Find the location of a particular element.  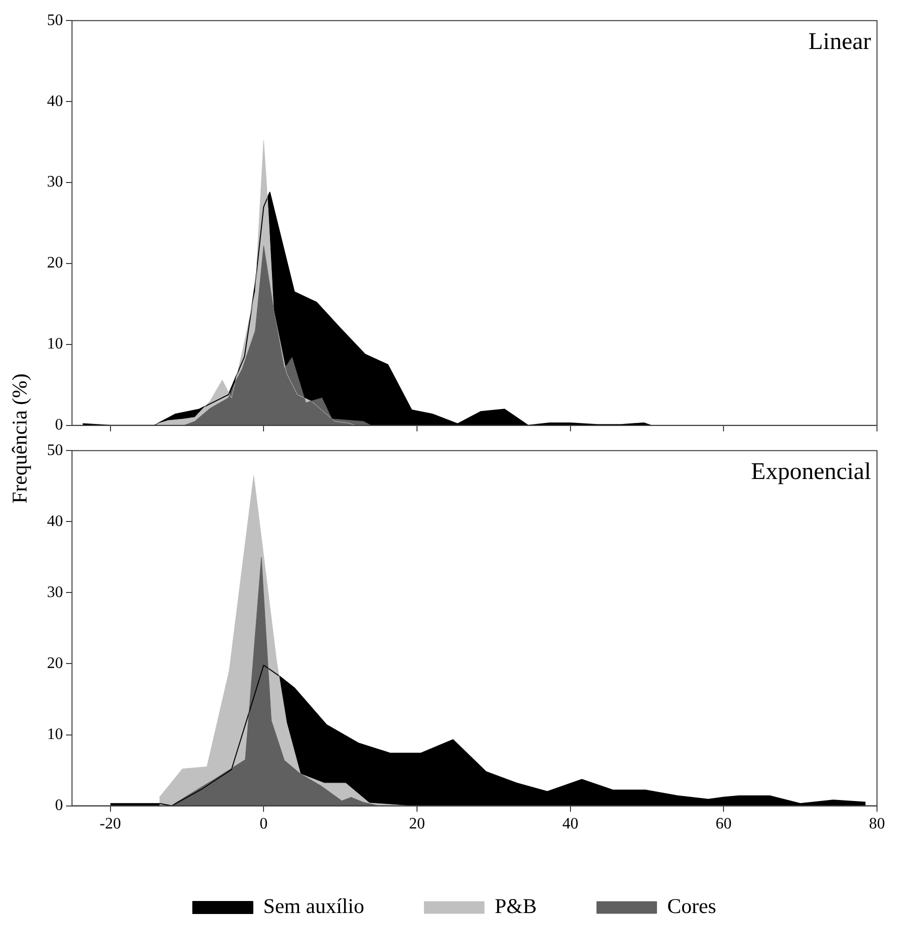

x-tick-label: -20 is located at coordinates (110, 824).